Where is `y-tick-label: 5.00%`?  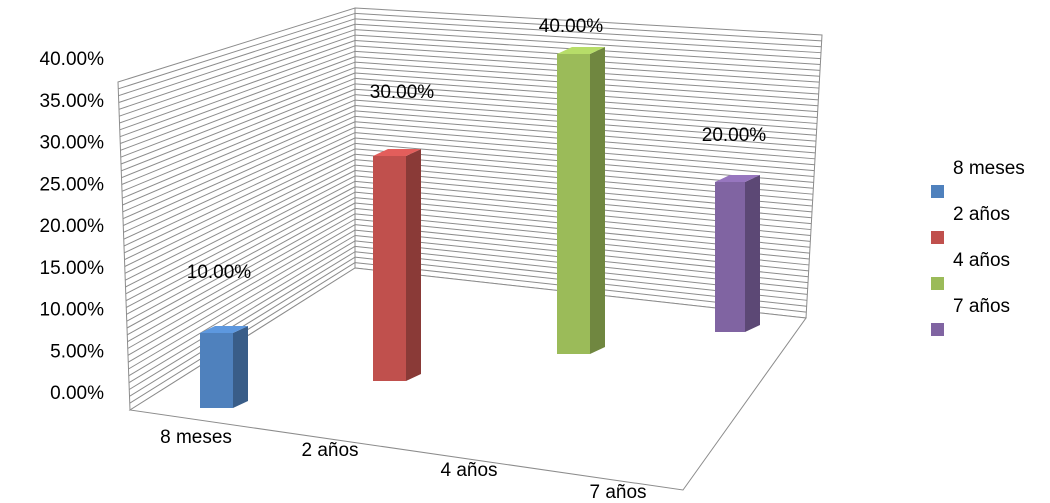
y-tick-label: 5.00% is located at coordinates (77, 351).